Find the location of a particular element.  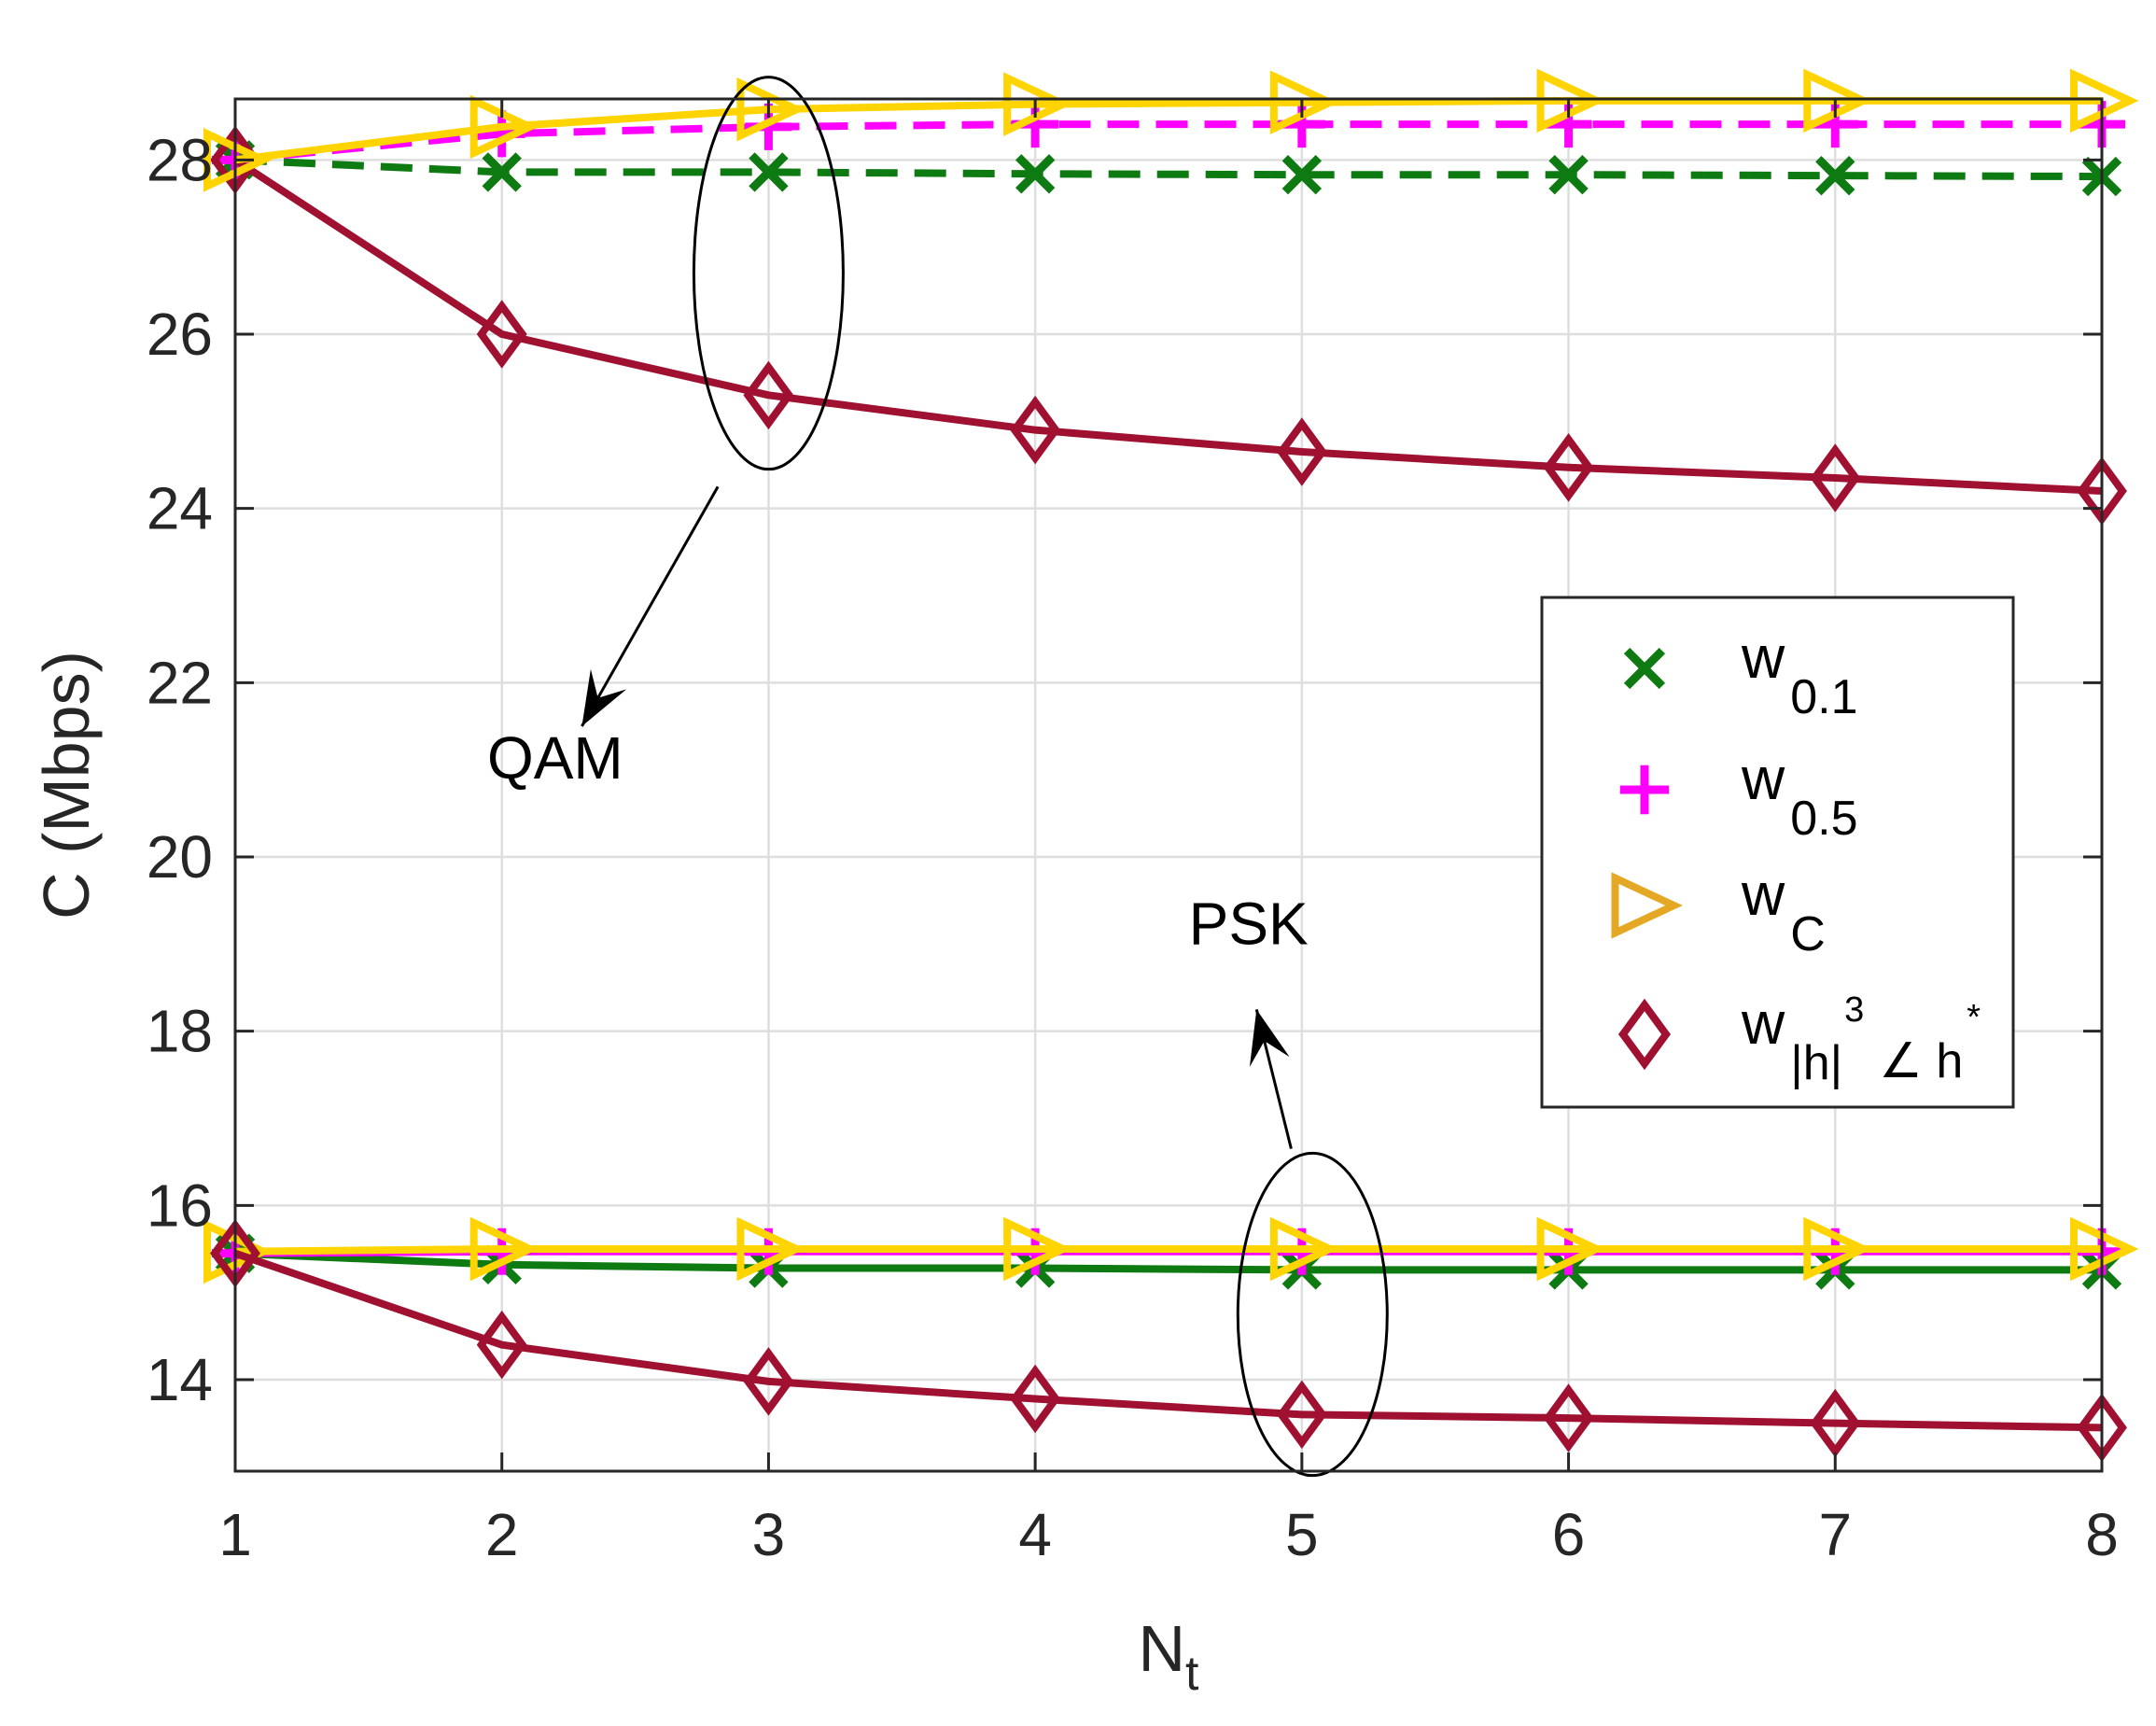

series-w01-qam-line is located at coordinates (1168, 168).